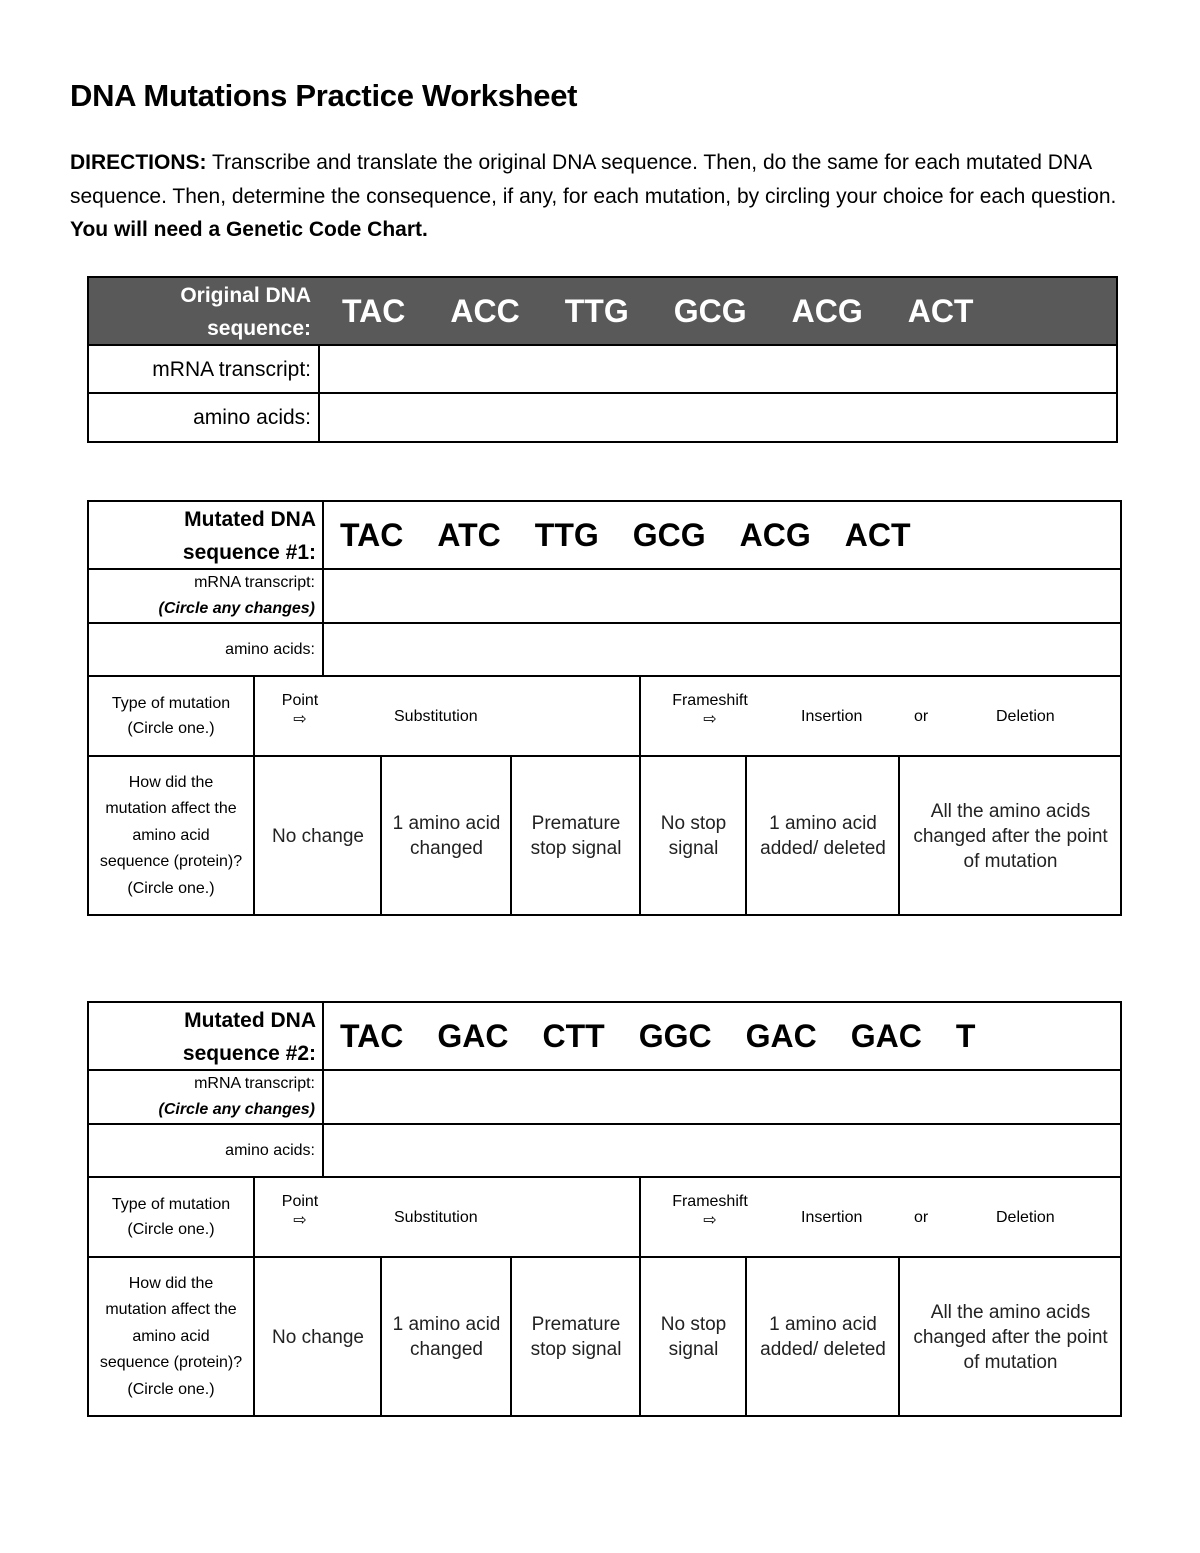  Describe the element at coordinates (625, 535) in the screenshot. I see `mutated-sequence: TAC ATC TTG GCG ACG ACT` at that location.